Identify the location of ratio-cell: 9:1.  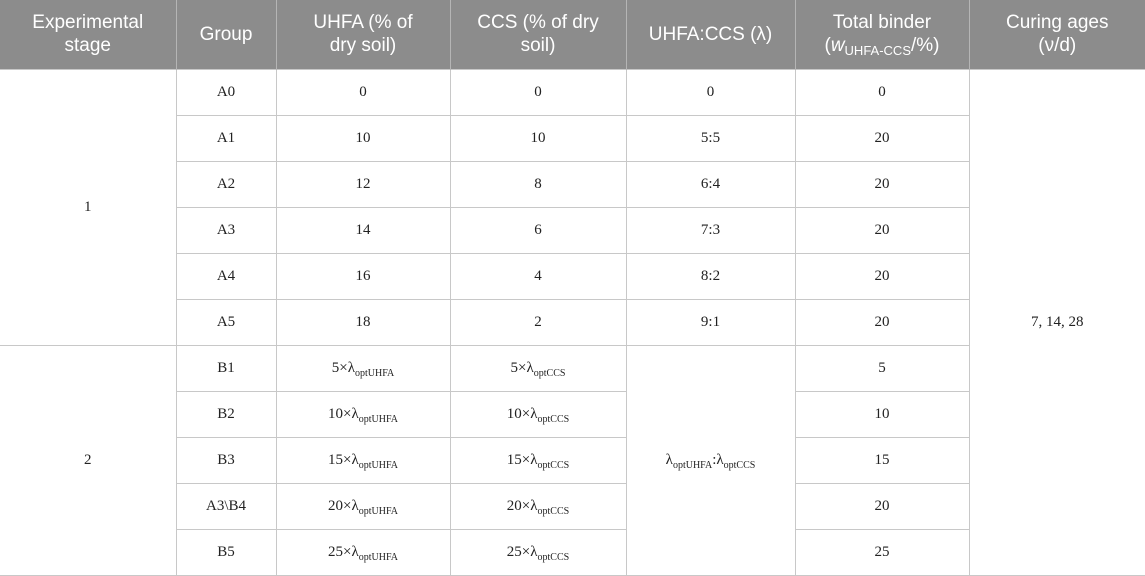
(710, 322).